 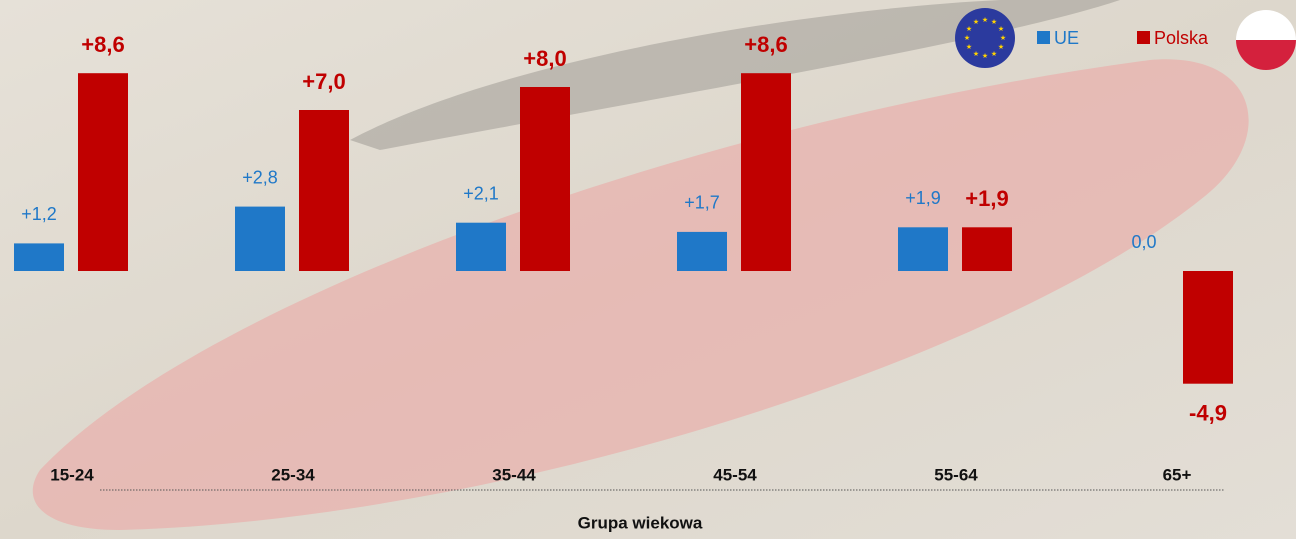 What do you see at coordinates (735, 474) in the screenshot?
I see `x-tick-label: 45-54` at bounding box center [735, 474].